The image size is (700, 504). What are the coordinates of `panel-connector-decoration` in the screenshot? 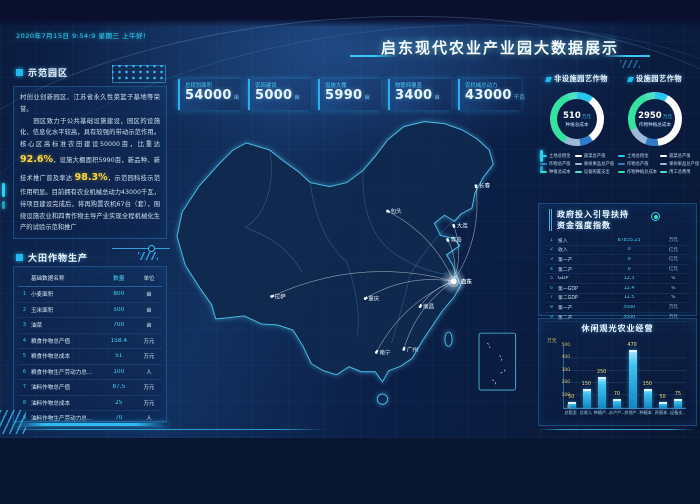 It's located at (141, 248).